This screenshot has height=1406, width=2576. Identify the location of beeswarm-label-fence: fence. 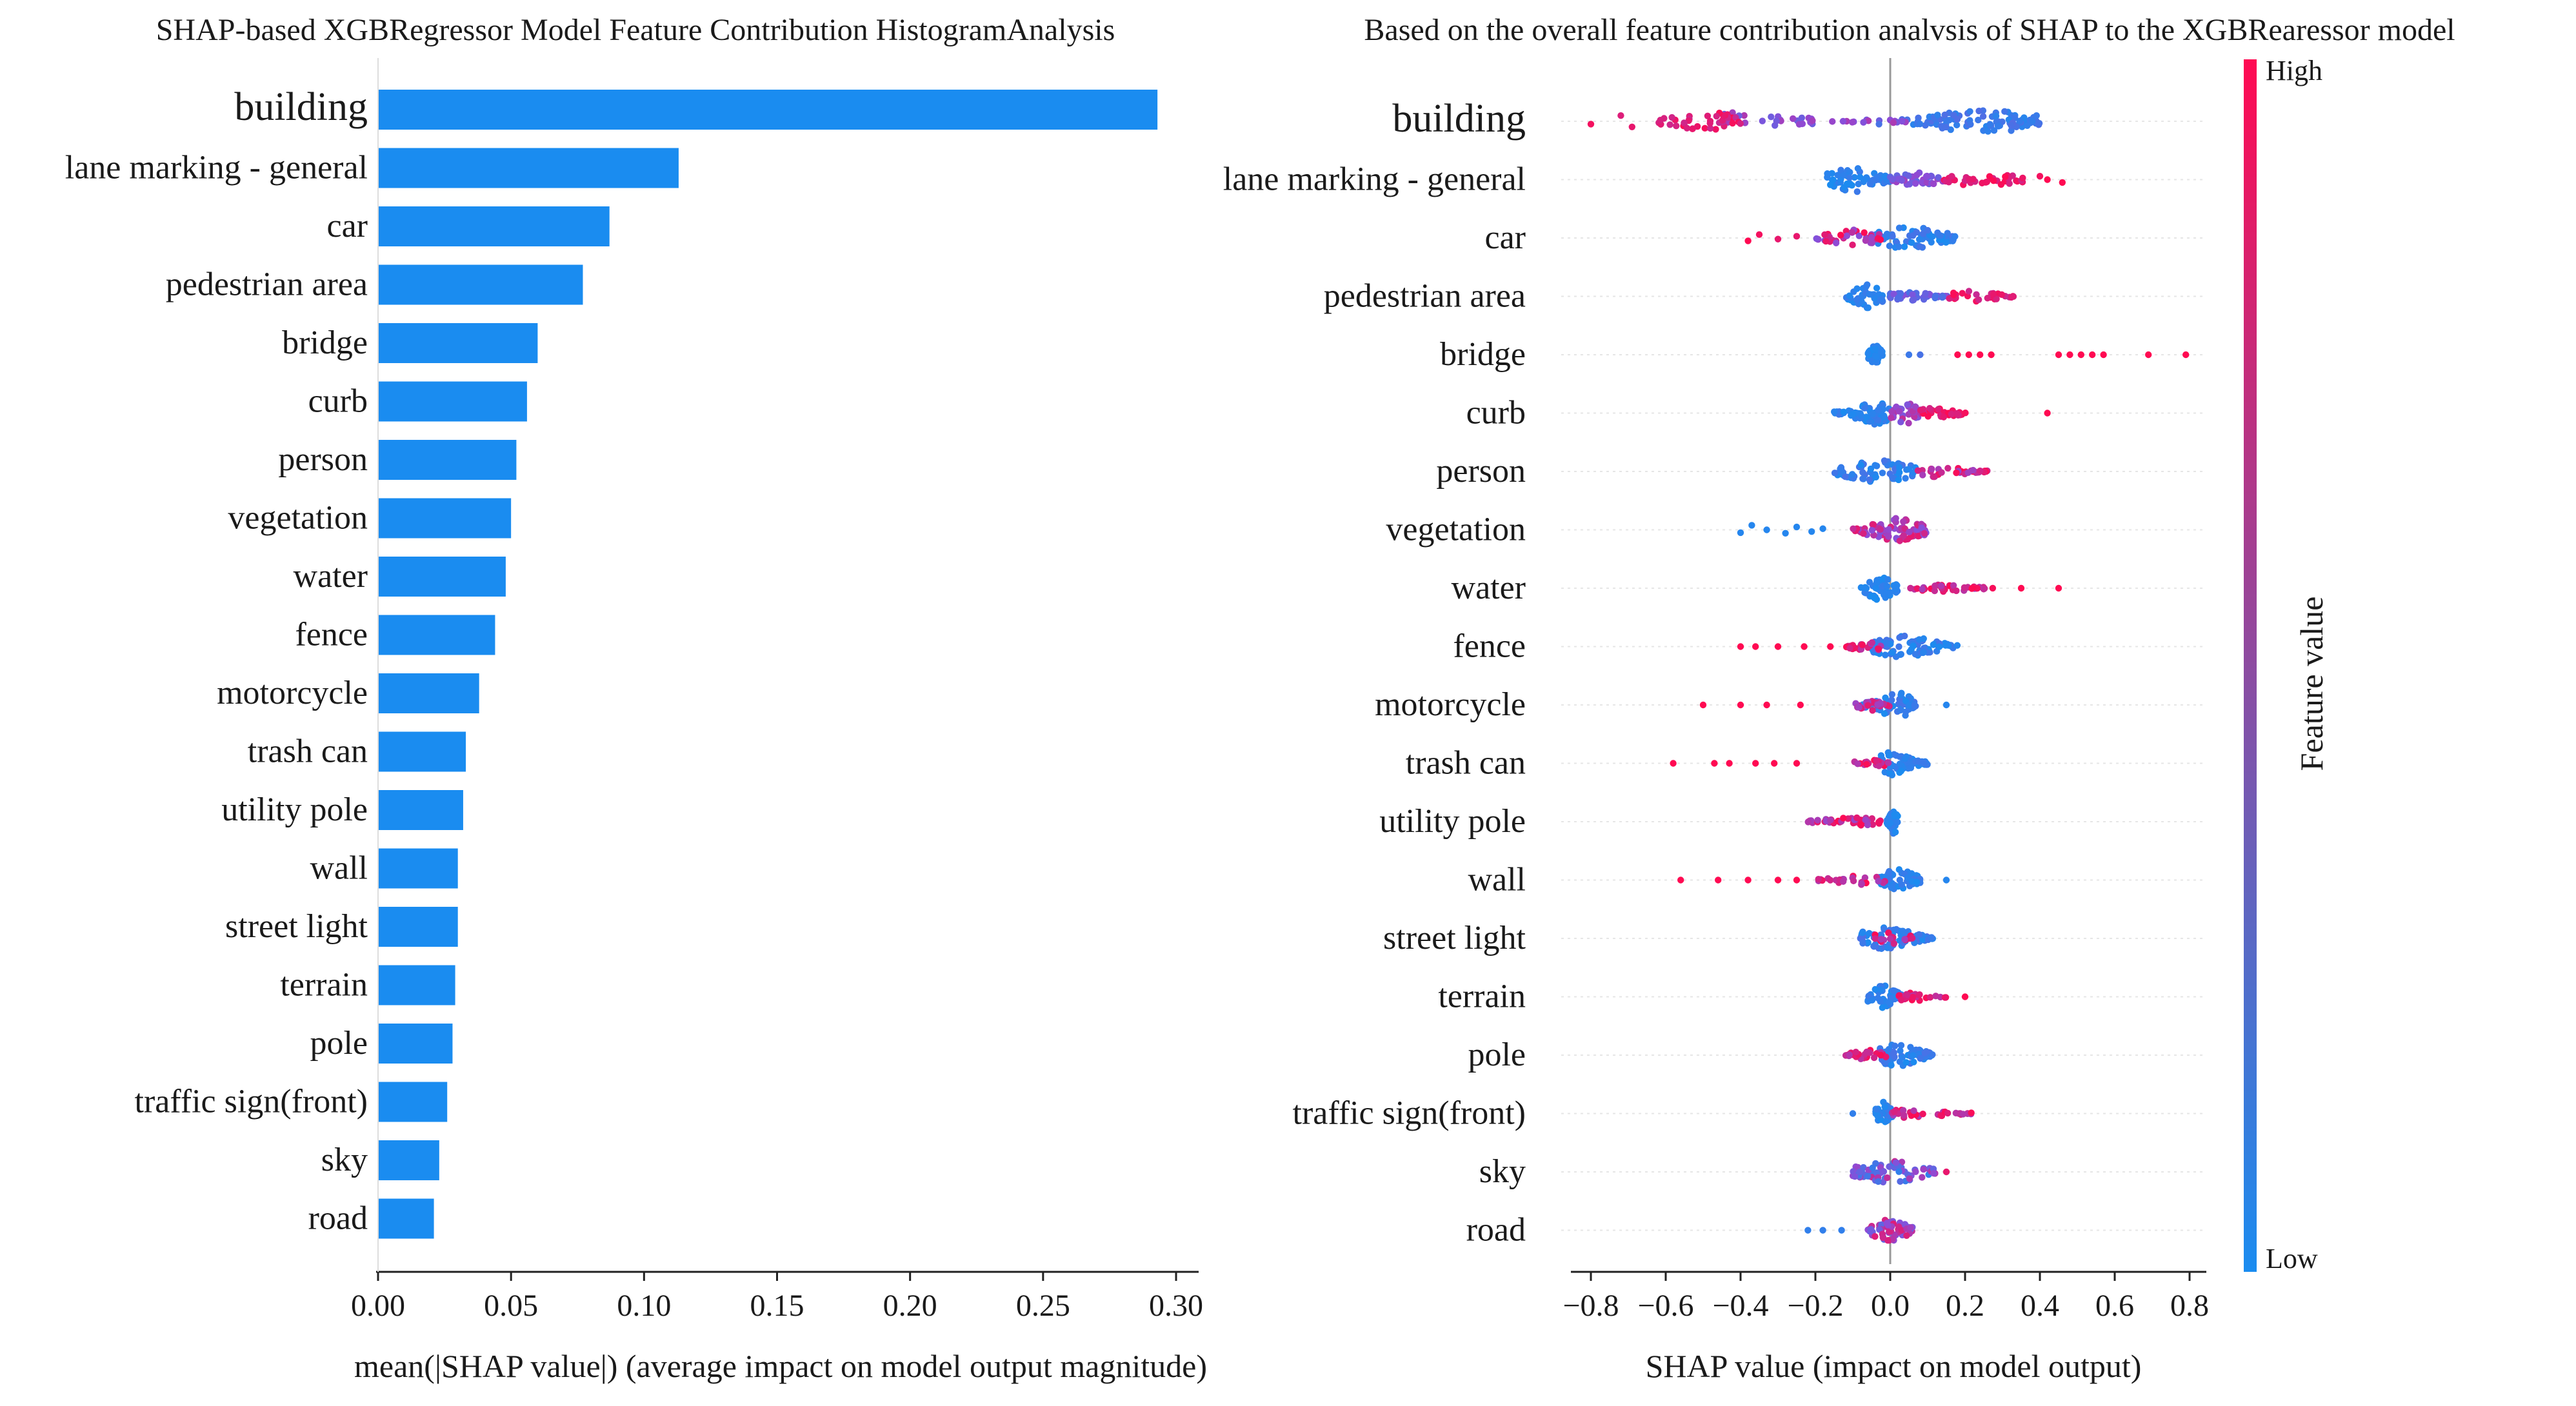
(1489, 646).